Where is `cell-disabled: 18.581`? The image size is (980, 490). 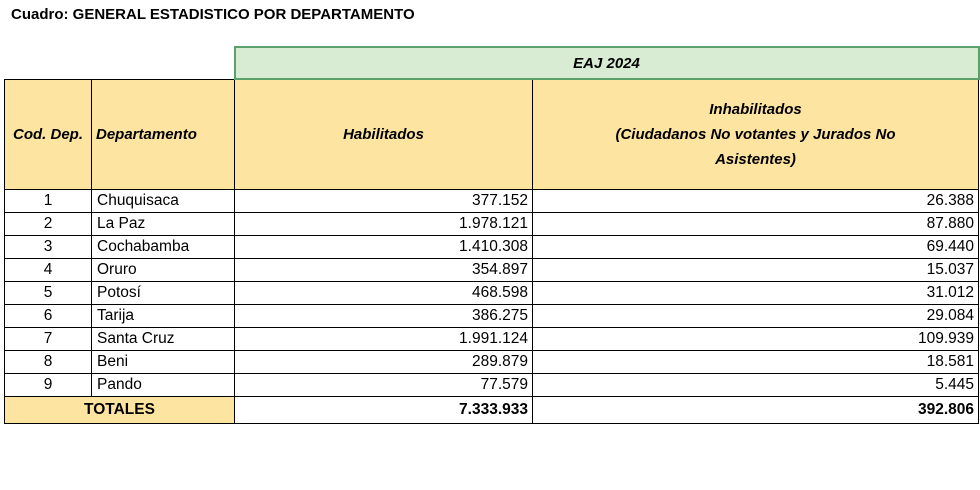 cell-disabled: 18.581 is located at coordinates (755, 362).